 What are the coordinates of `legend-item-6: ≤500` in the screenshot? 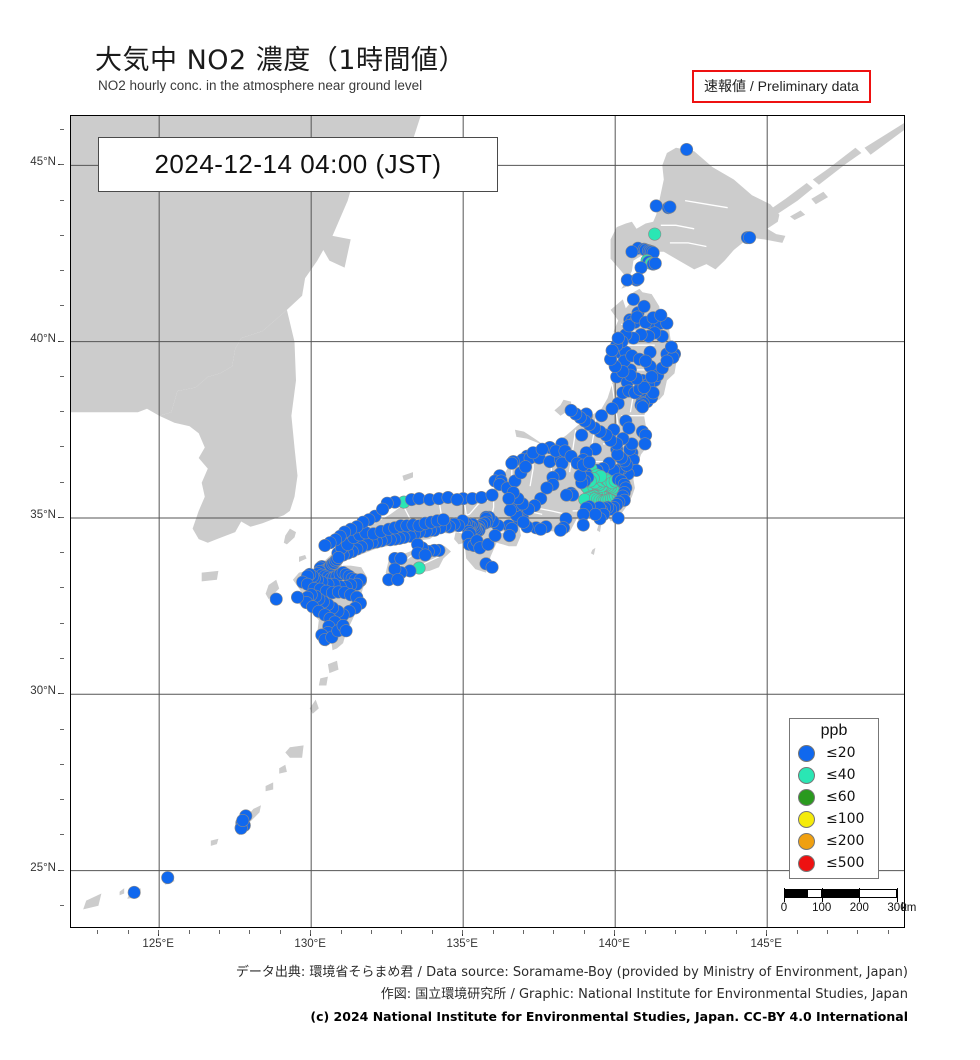 It's located at (834, 863).